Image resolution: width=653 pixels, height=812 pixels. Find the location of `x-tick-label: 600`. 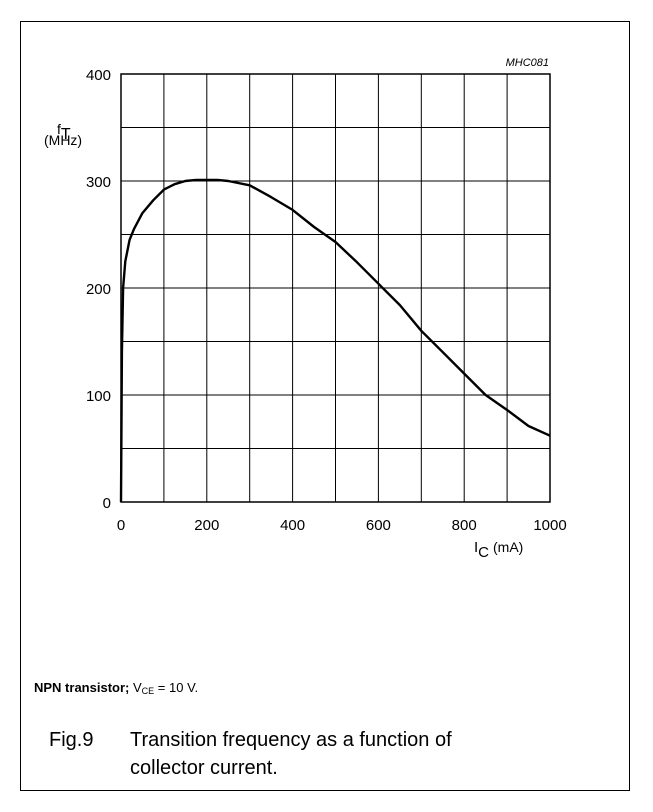

x-tick-label: 600 is located at coordinates (378, 525).